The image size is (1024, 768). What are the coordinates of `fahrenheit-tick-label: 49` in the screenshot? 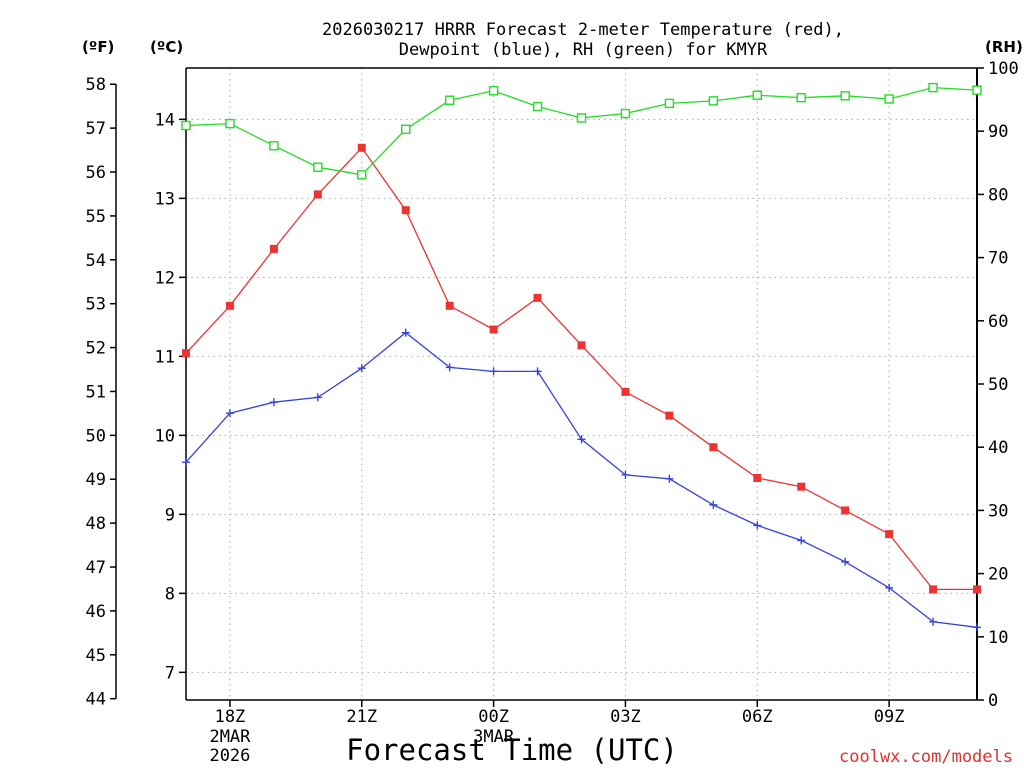 It's located at (96, 480).